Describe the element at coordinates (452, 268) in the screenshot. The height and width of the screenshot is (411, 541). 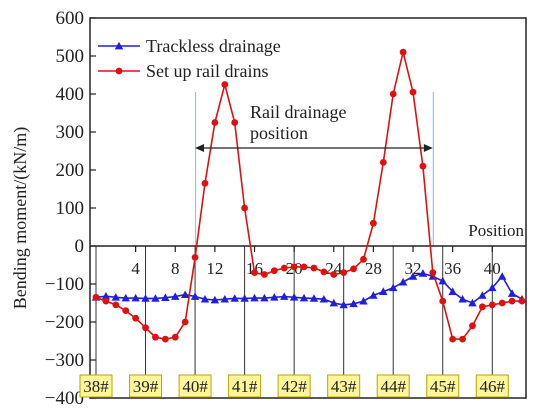
I see `x-tick-label: 36` at that location.